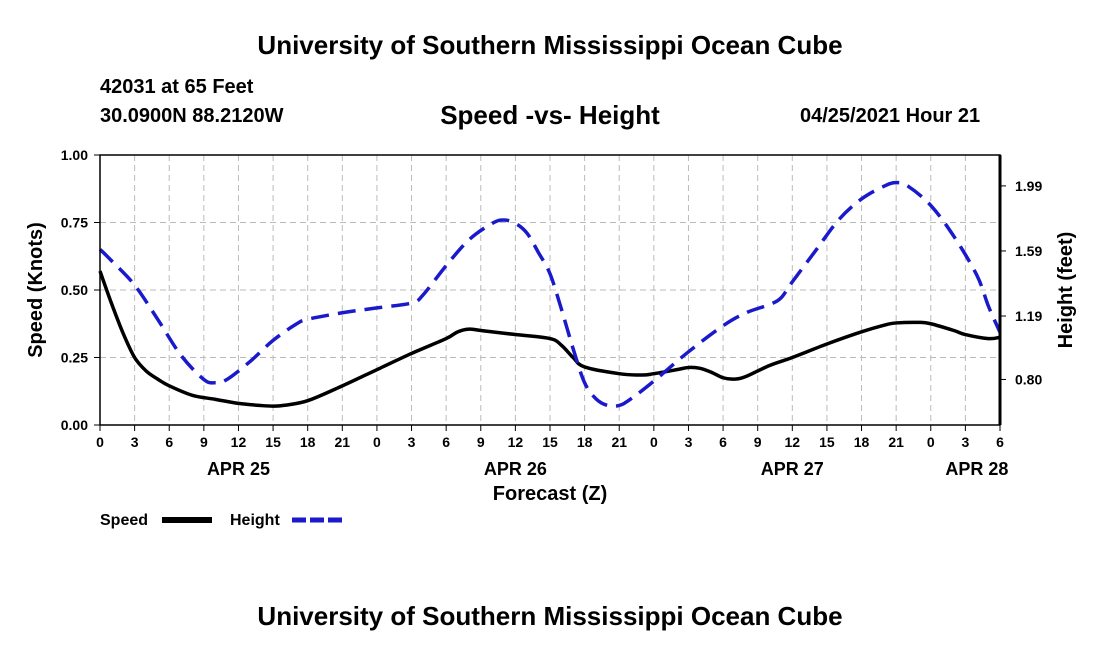 This screenshot has height=650, width=1100. What do you see at coordinates (238, 469) in the screenshot?
I see `x-date-label: APR 25` at bounding box center [238, 469].